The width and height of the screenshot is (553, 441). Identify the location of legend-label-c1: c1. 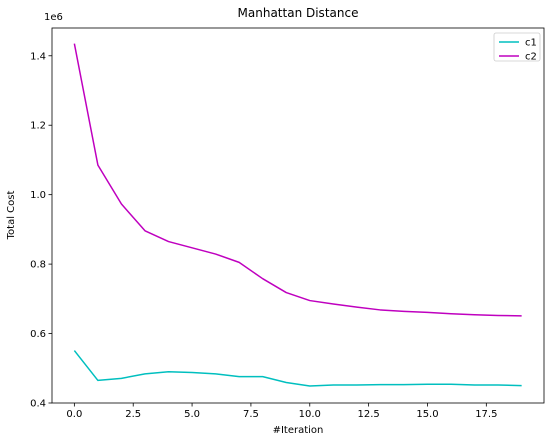
(531, 43).